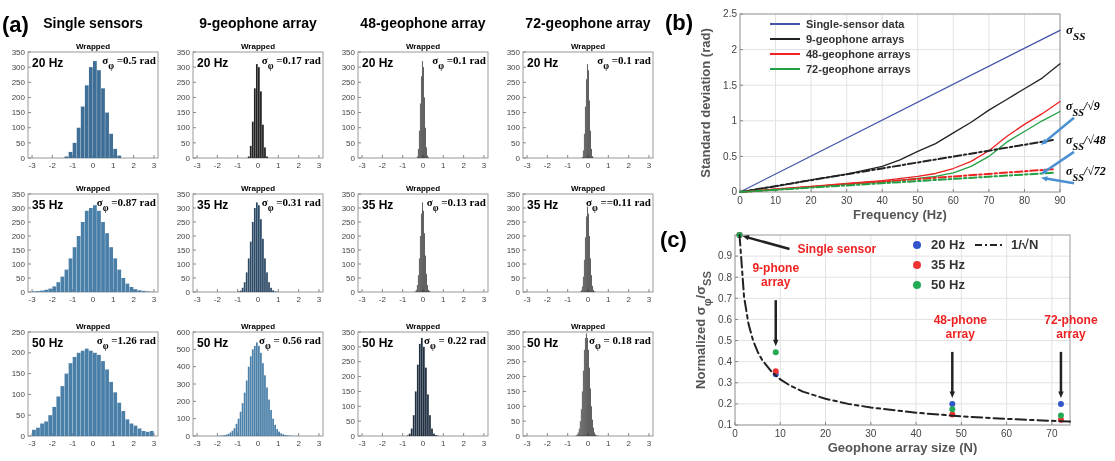  Describe the element at coordinates (1083, 108) in the screenshot. I see `text: σ$_{SS}$/√9` at that location.